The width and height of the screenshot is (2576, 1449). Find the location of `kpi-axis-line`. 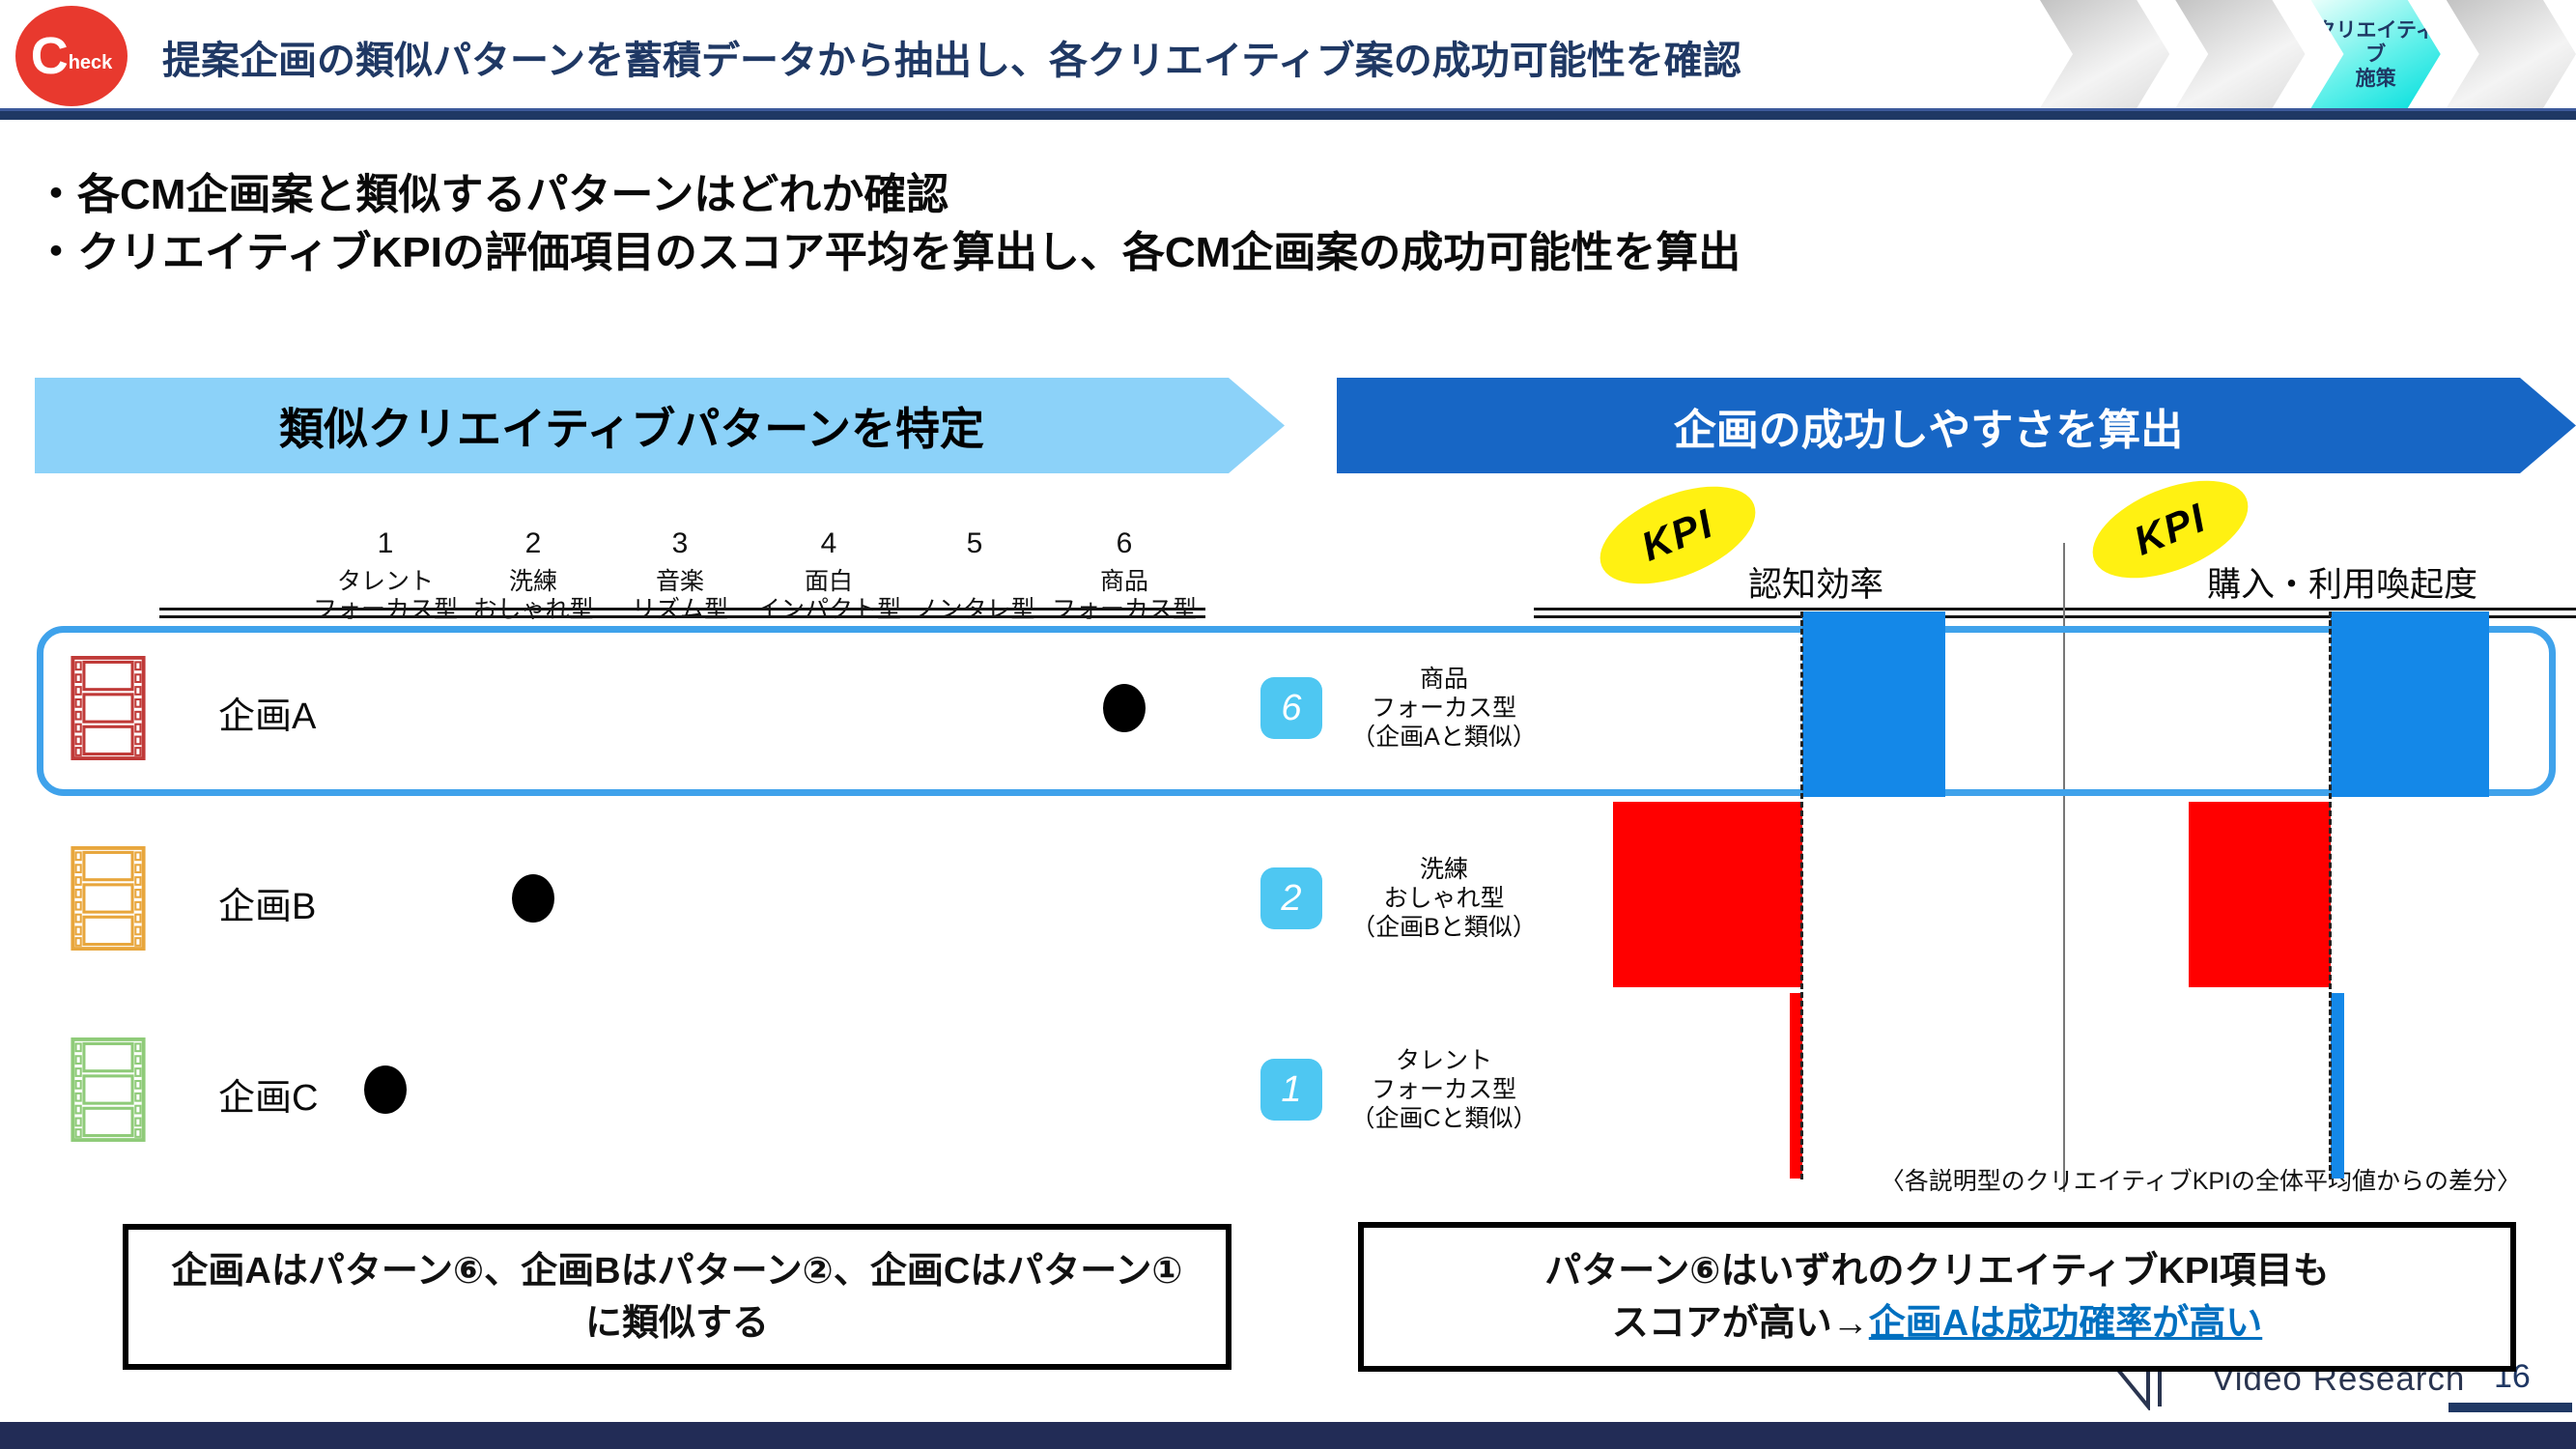

kpi-axis-line is located at coordinates (2055, 613).